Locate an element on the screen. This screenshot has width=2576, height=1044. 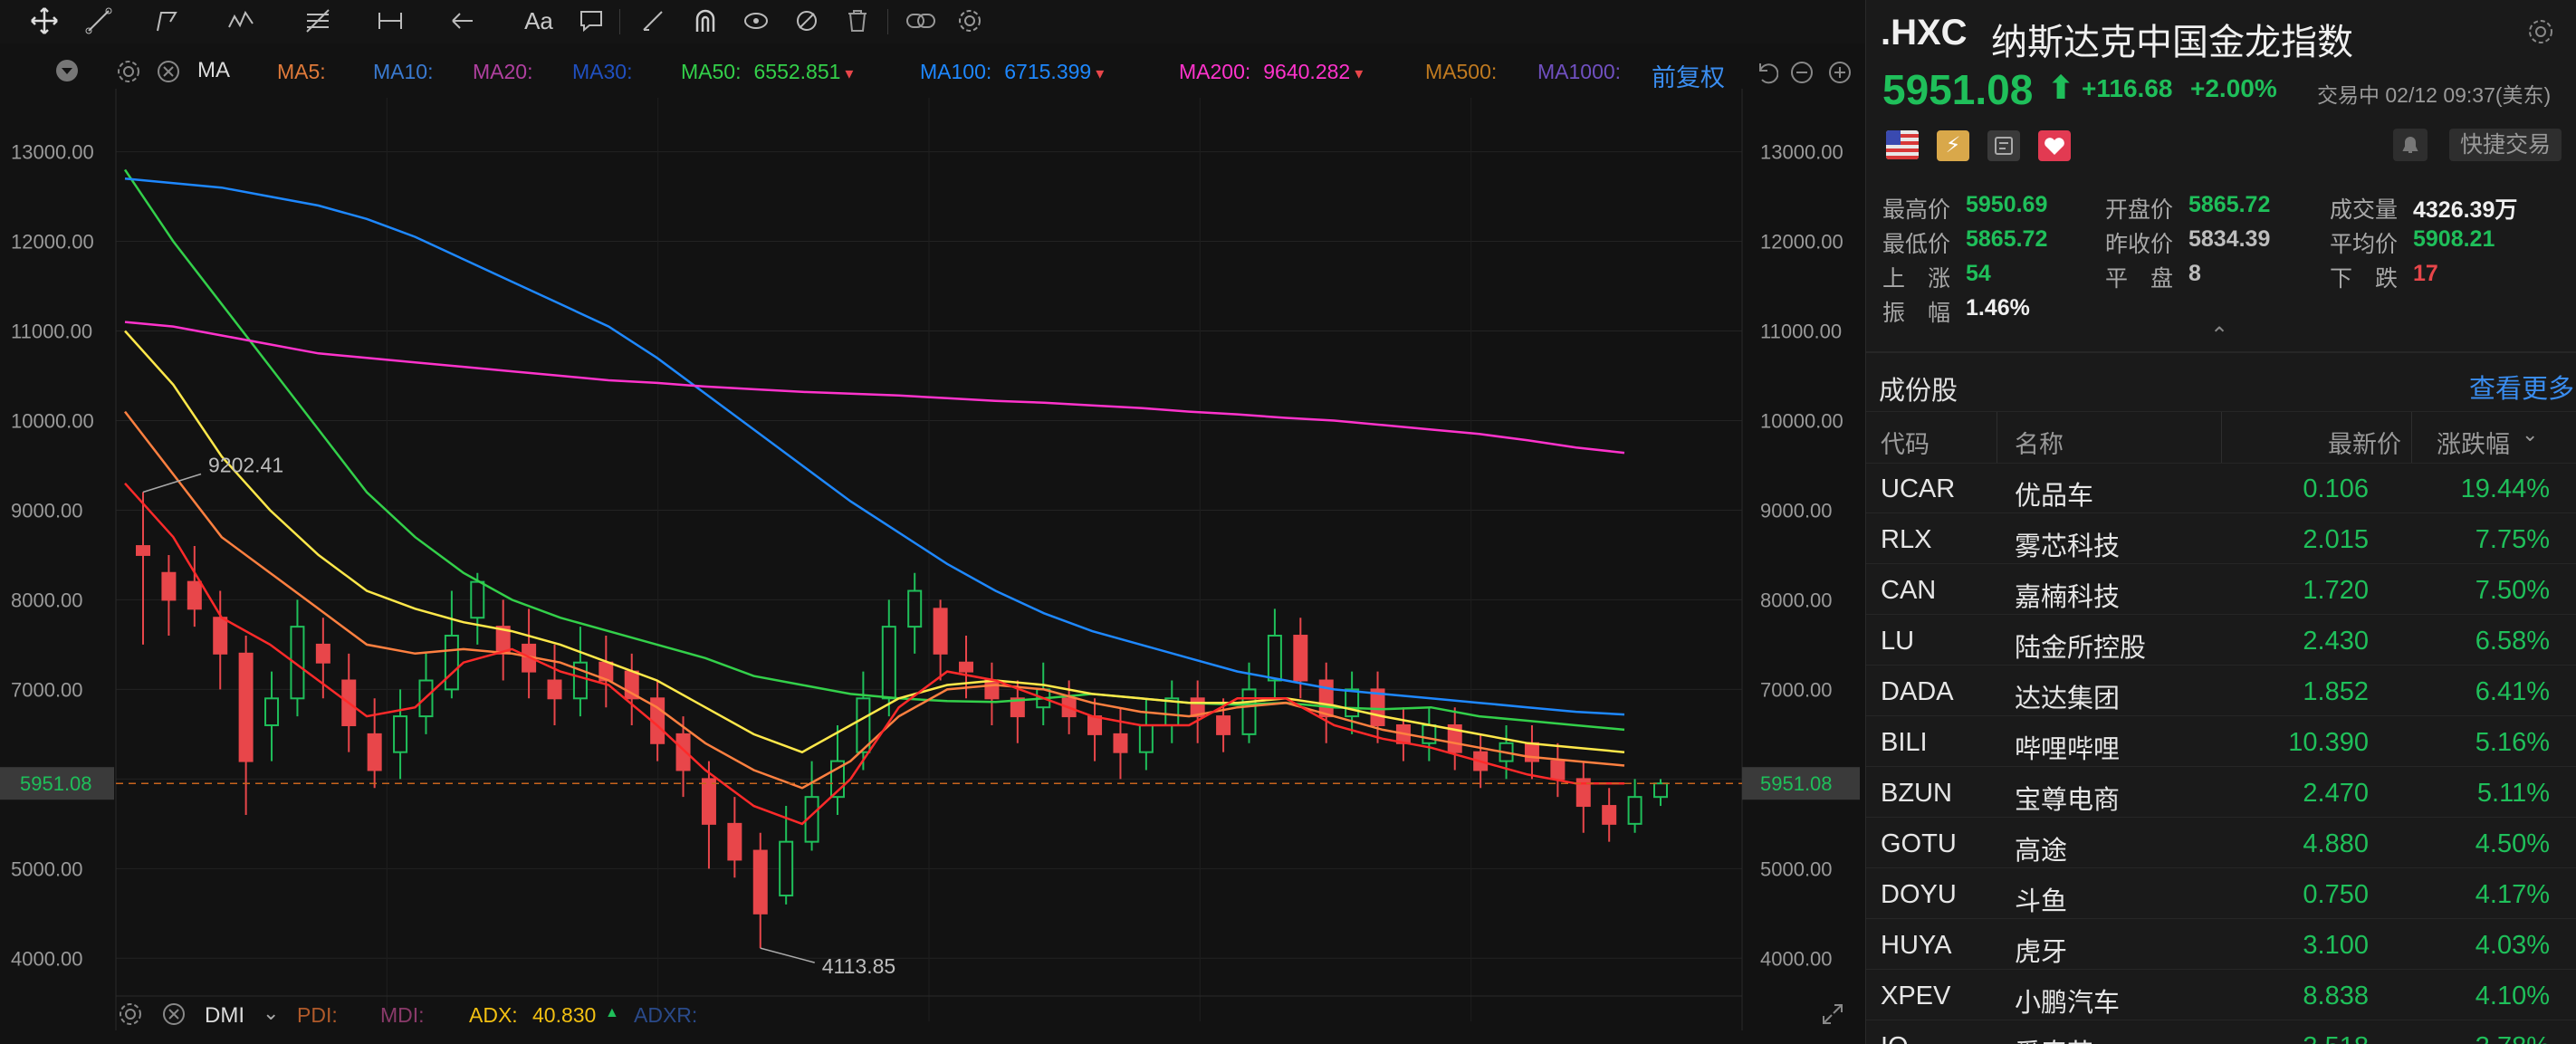
col-code: 代码 is located at coordinates (1905, 445).